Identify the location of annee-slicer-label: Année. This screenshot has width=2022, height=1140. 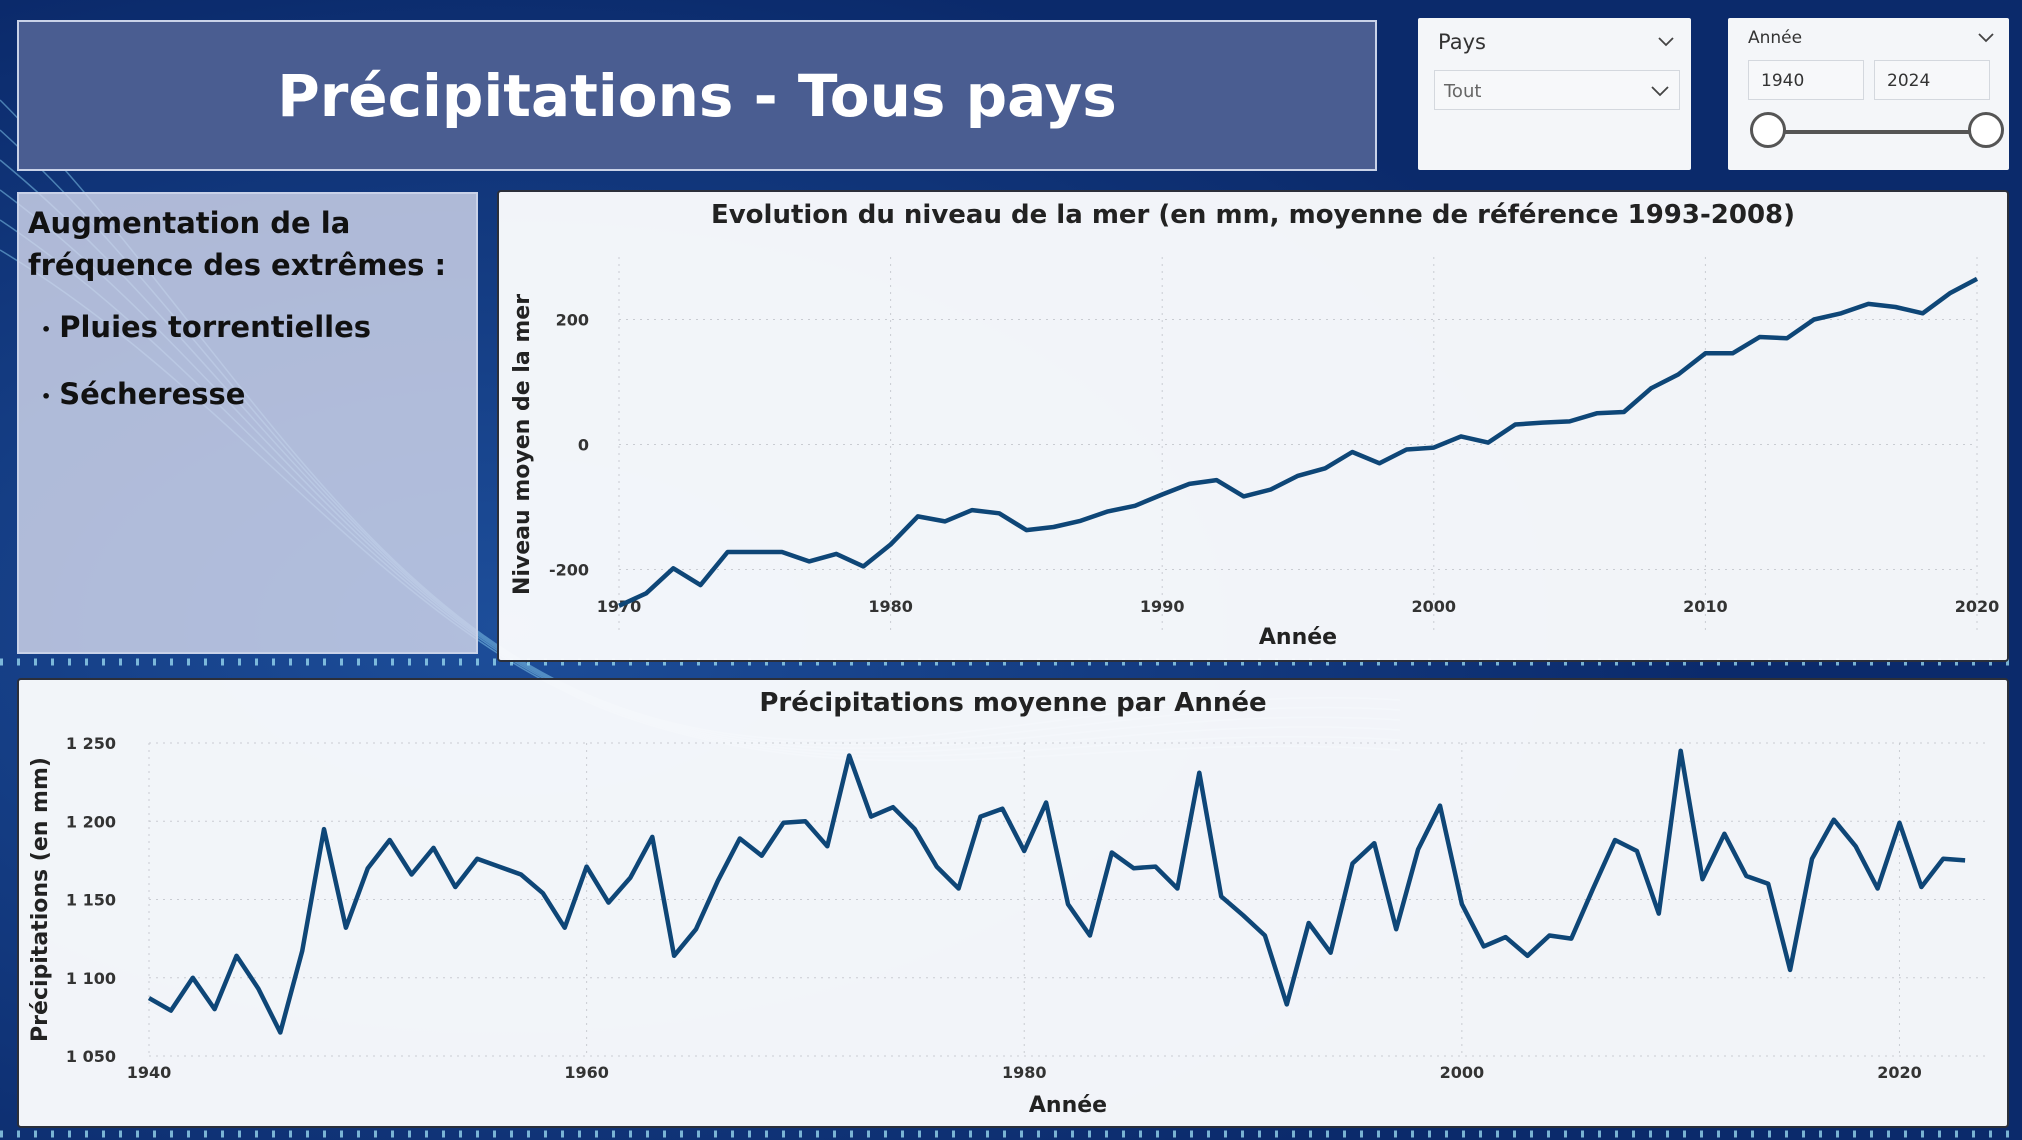
(1775, 38).